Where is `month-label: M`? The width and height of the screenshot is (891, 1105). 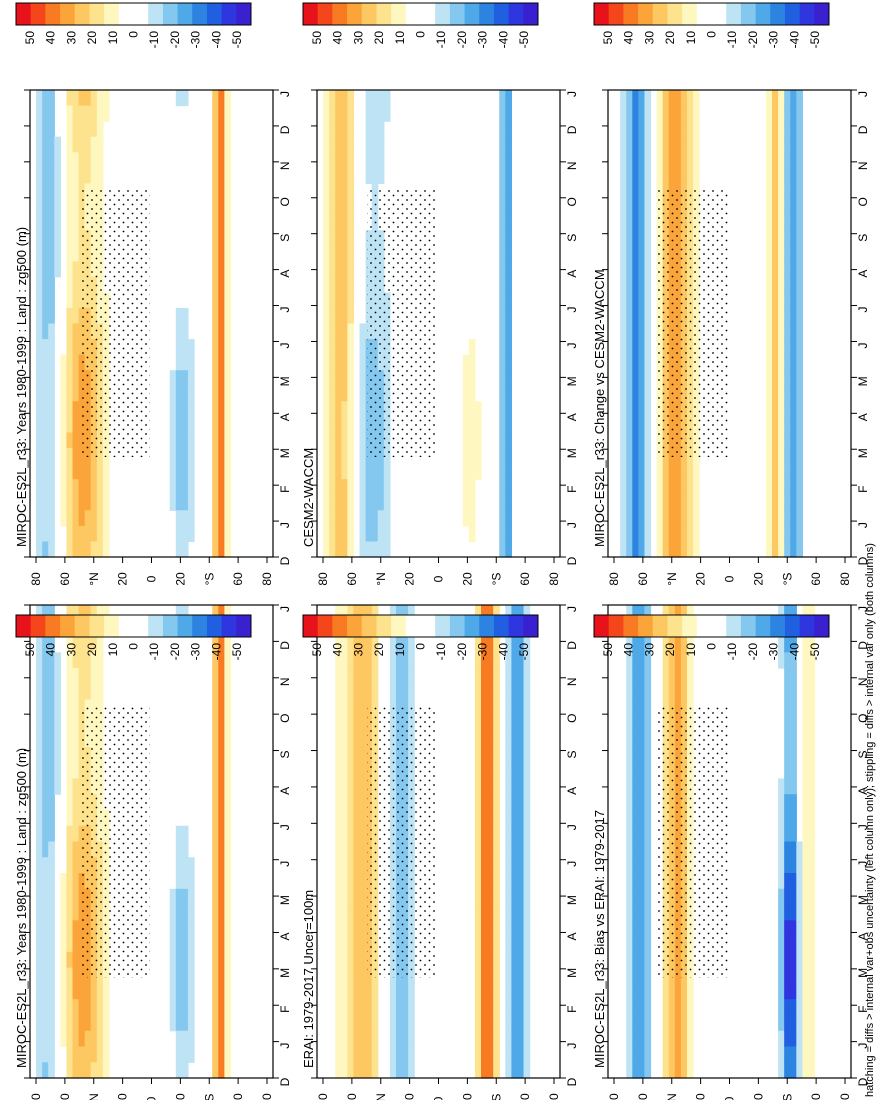
month-label: M is located at coordinates (572, 453).